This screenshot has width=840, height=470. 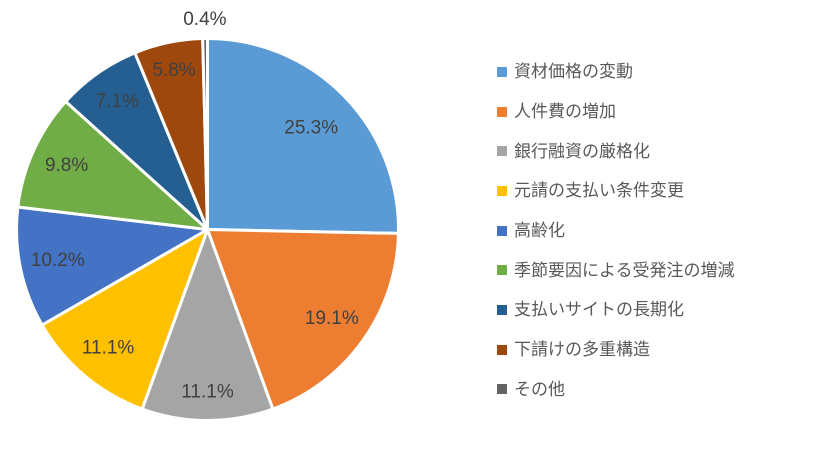 What do you see at coordinates (616, 390) in the screenshot?
I see `legend-item-9: その他` at bounding box center [616, 390].